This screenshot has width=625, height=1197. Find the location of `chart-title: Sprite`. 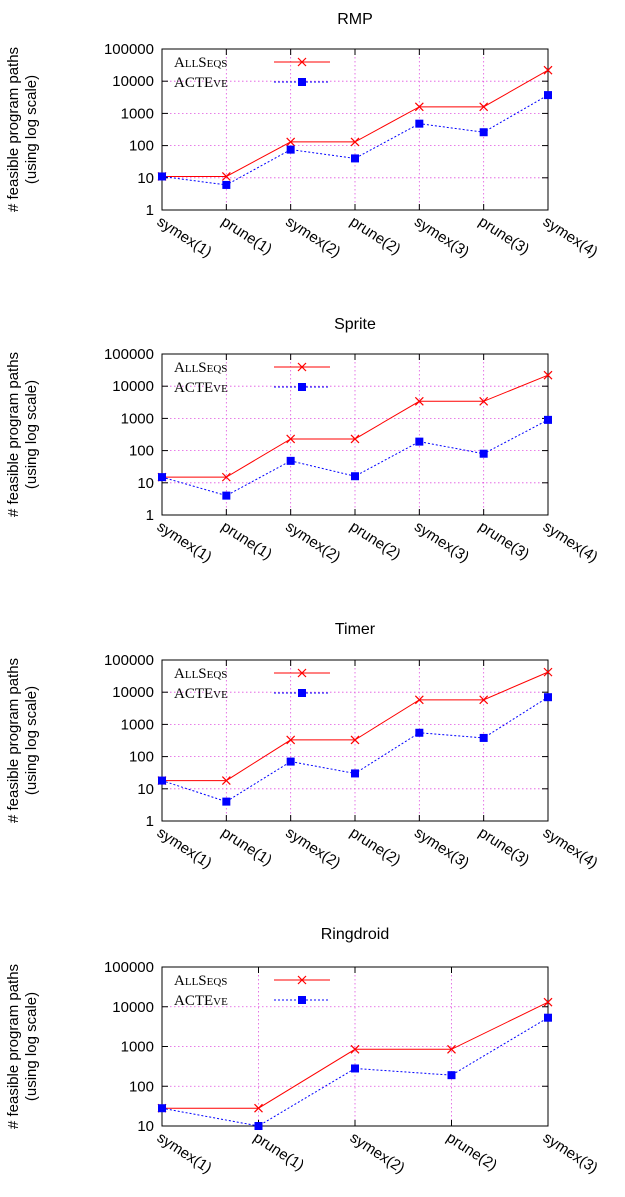

chart-title: Sprite is located at coordinates (355, 324).